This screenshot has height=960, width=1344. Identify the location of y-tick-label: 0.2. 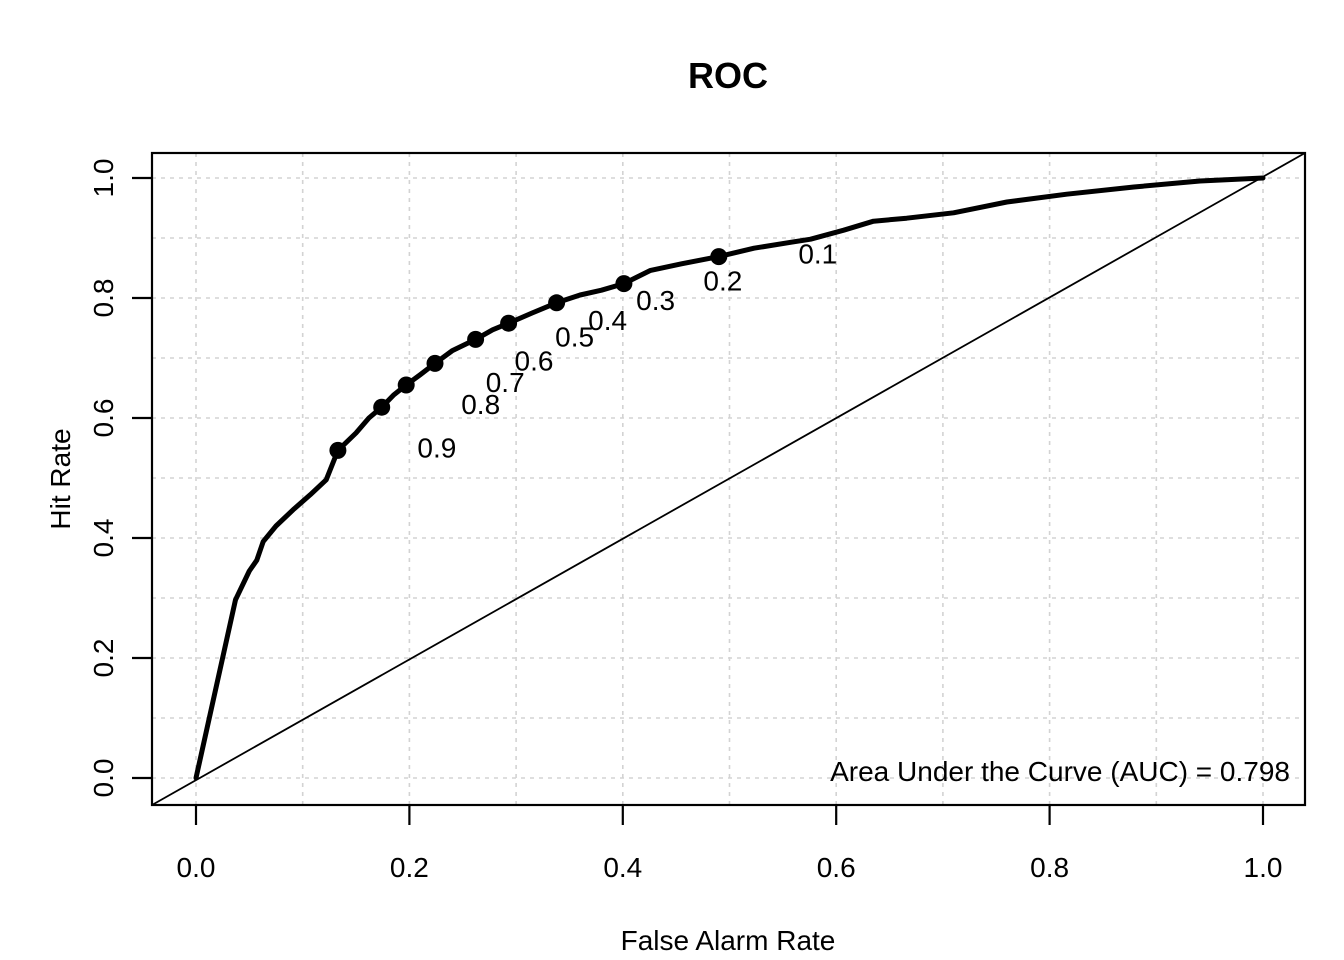
(103, 658).